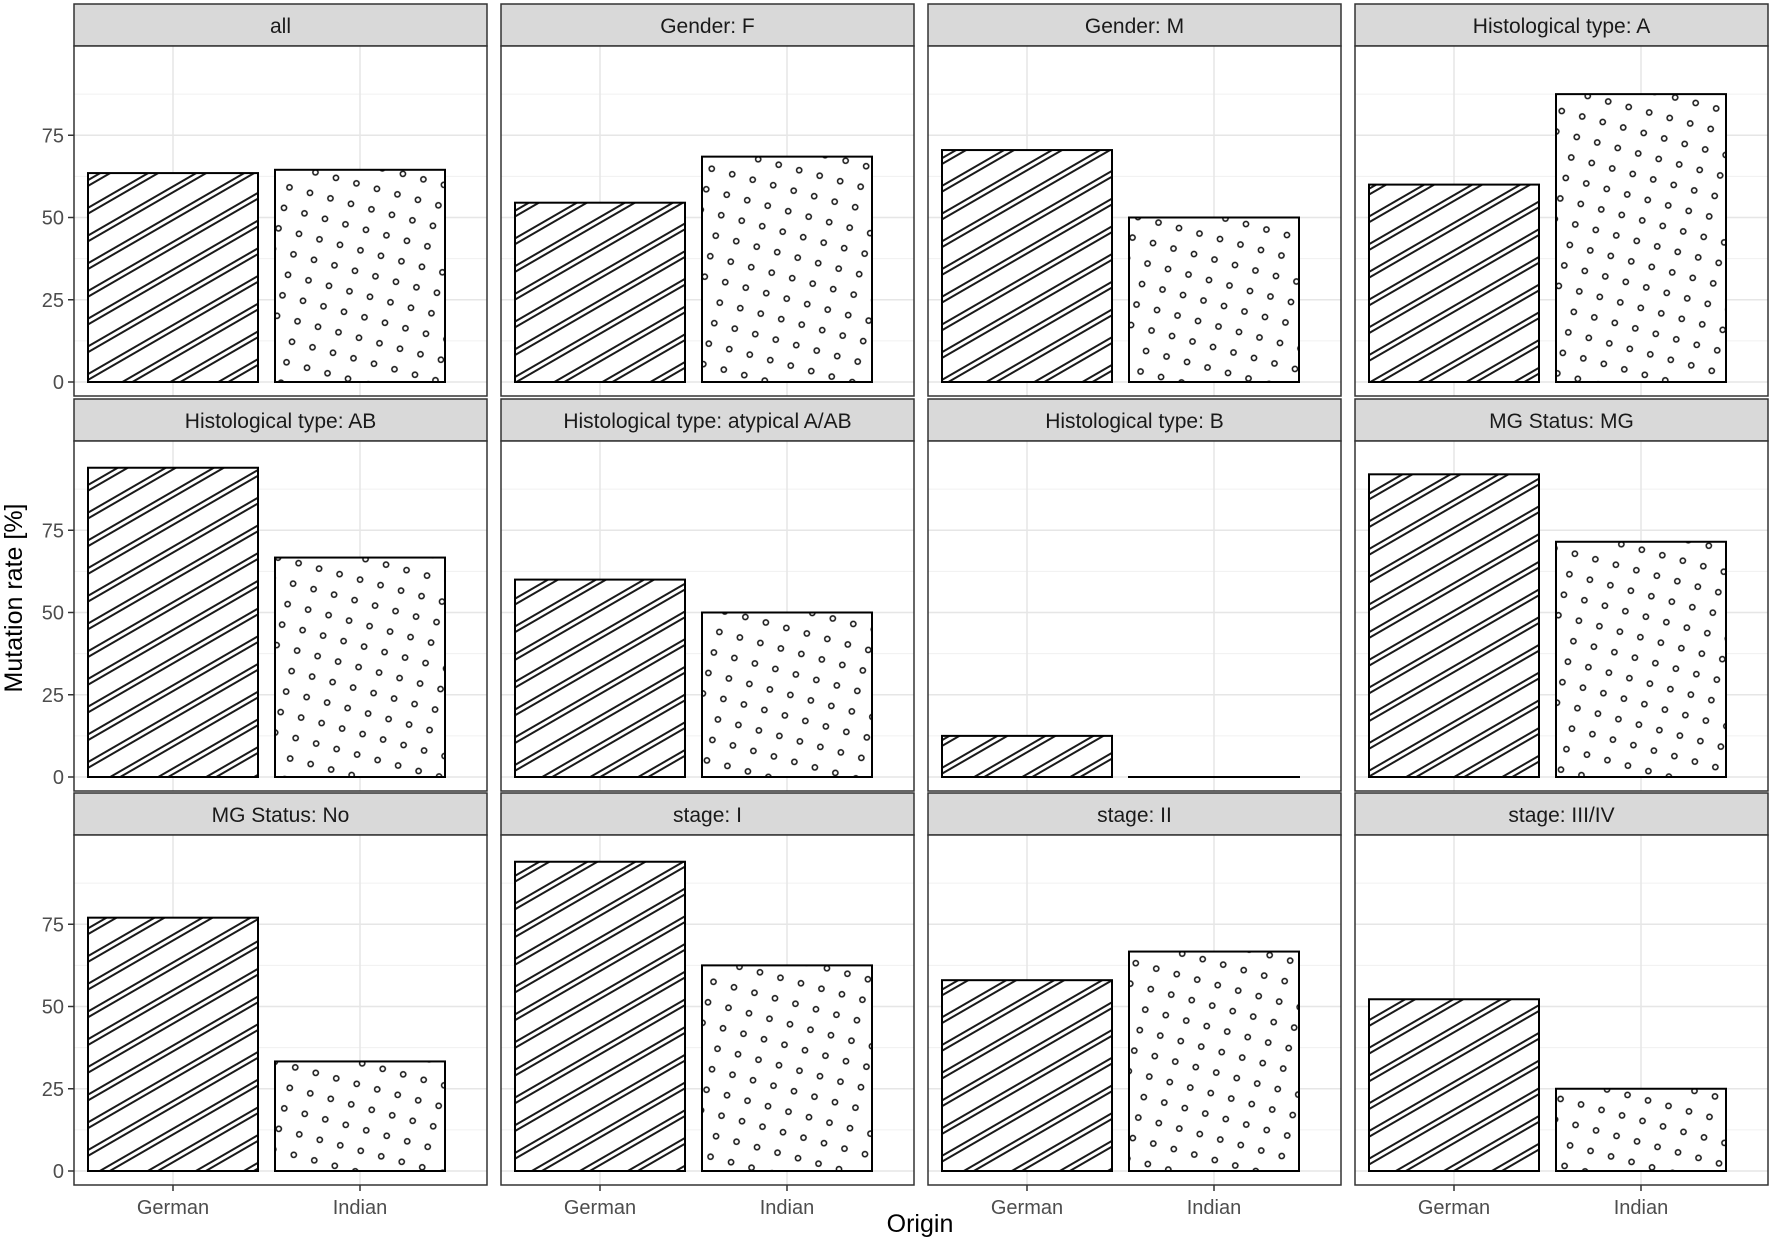 The width and height of the screenshot is (1772, 1242). I want to click on facet-panel: Histological type: AB 0 25 50 75, so click(265, 595).